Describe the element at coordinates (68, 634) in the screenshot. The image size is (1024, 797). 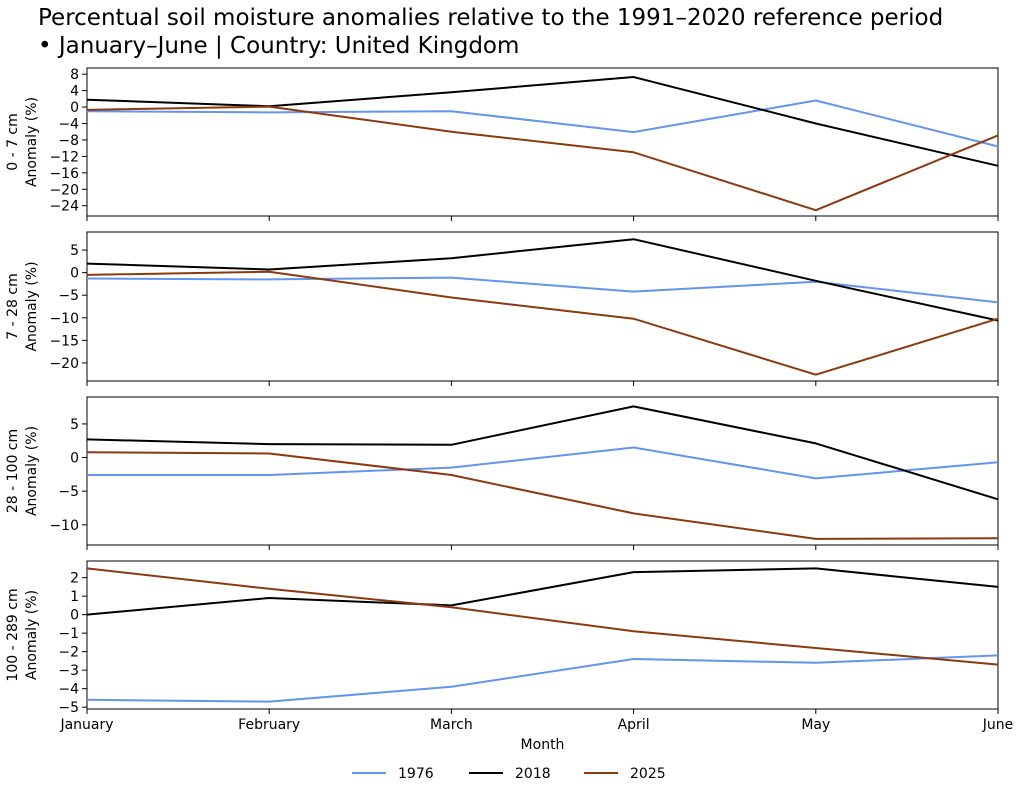
I see `panel-4-ytick-label: −1` at that location.